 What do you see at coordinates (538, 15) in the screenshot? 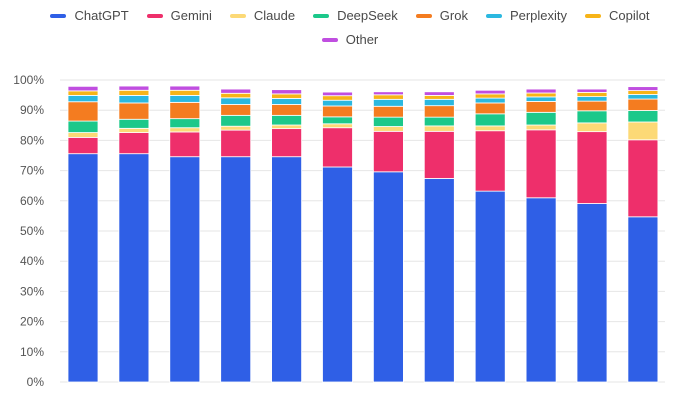
I see `legend-label-perplexity: Perplexity` at bounding box center [538, 15].